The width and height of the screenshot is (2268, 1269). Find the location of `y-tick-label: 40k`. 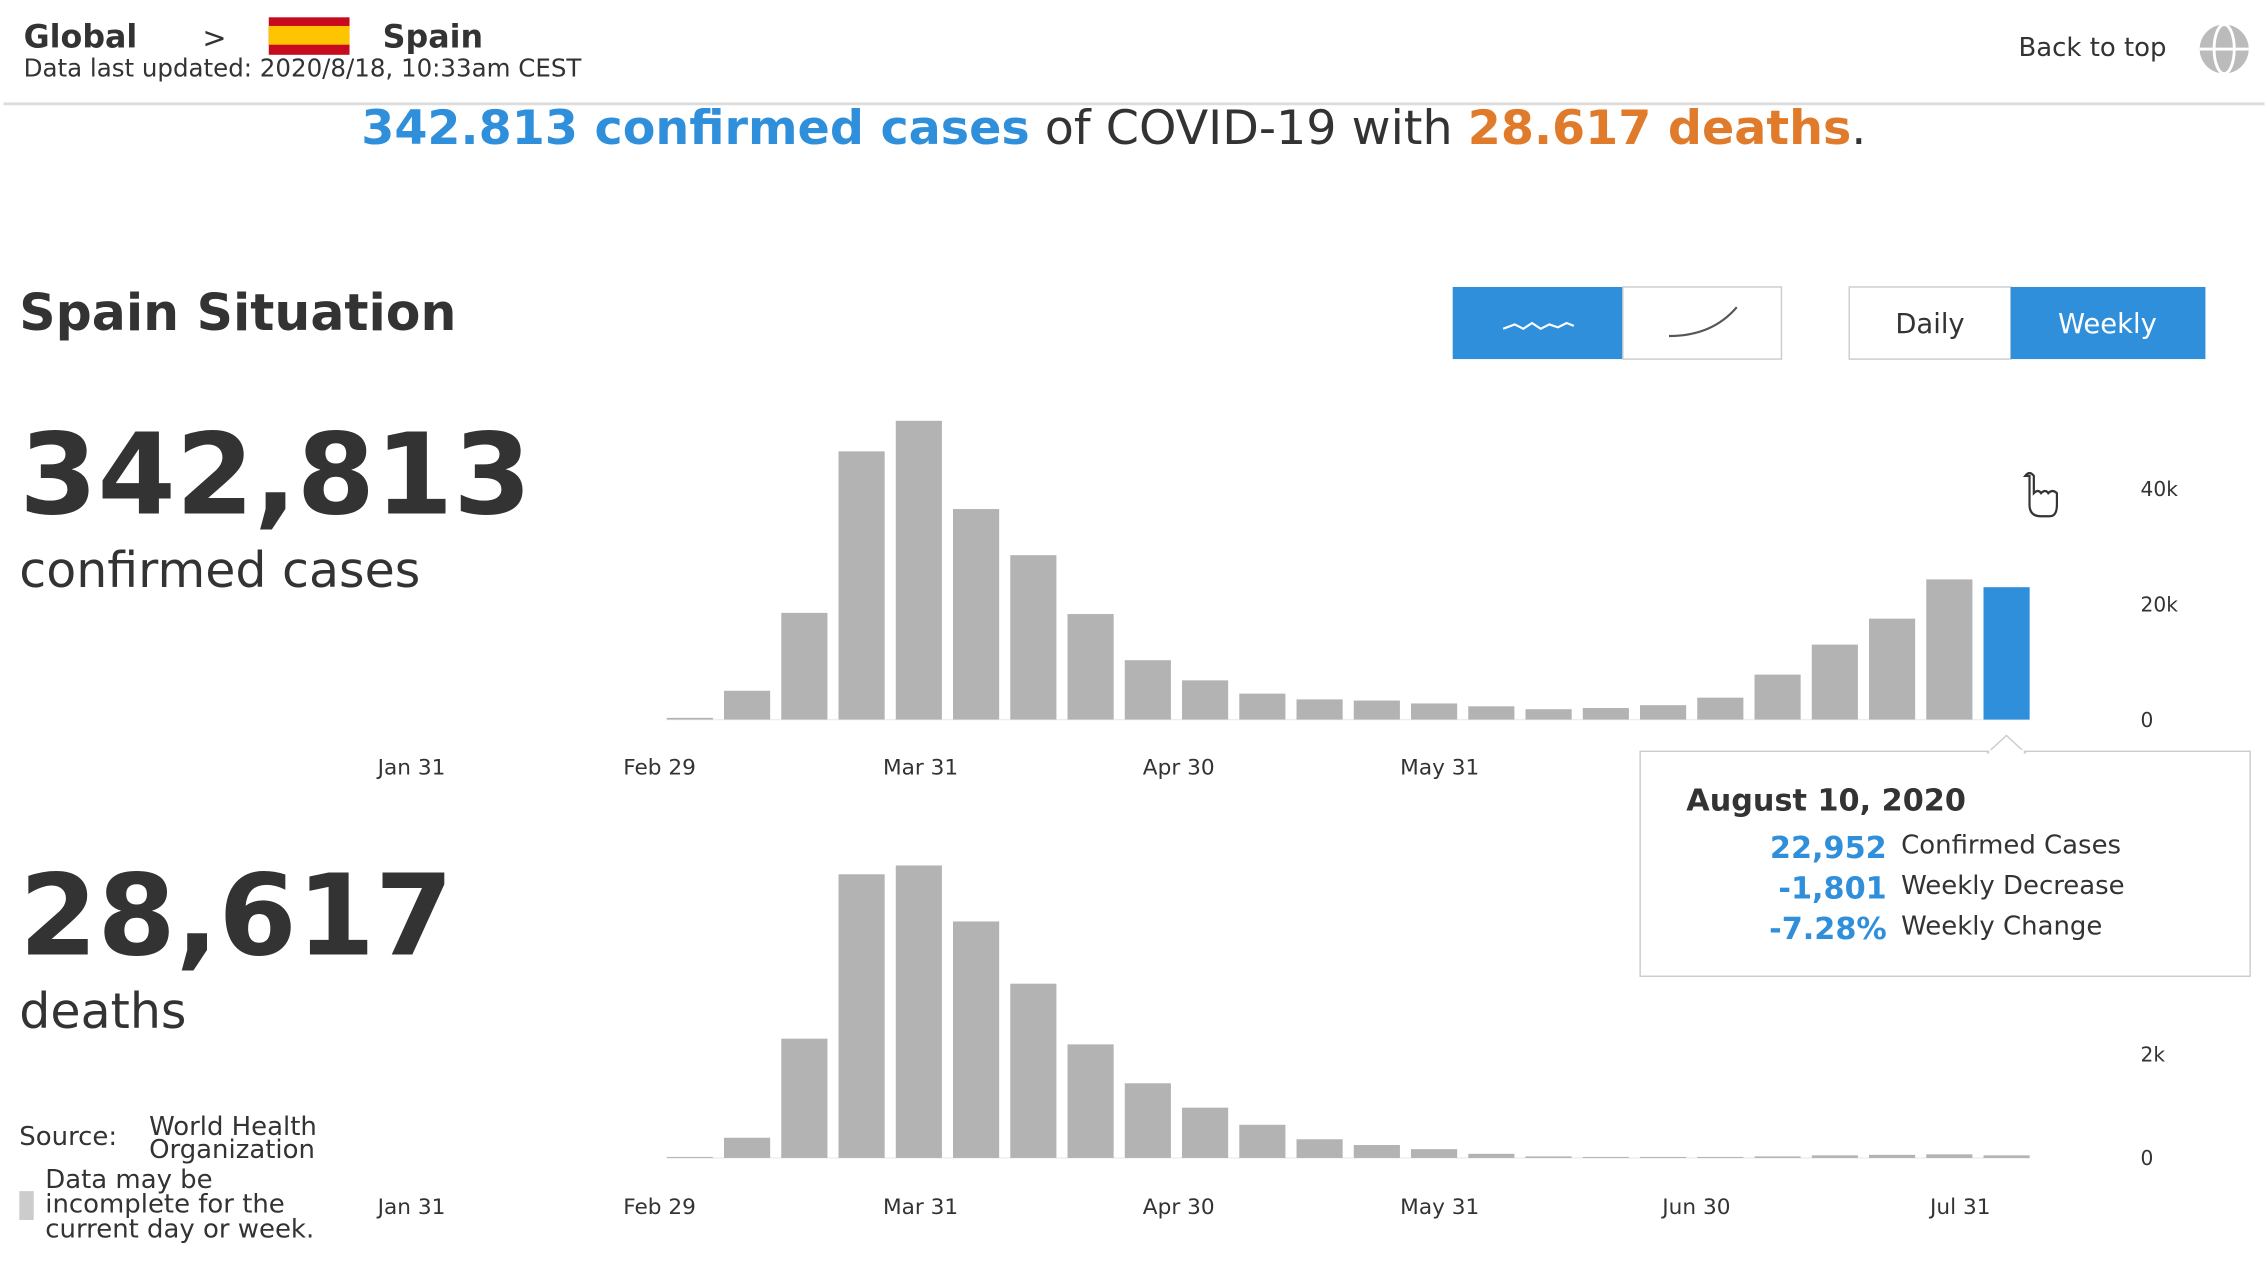

y-tick-label: 40k is located at coordinates (2160, 489).